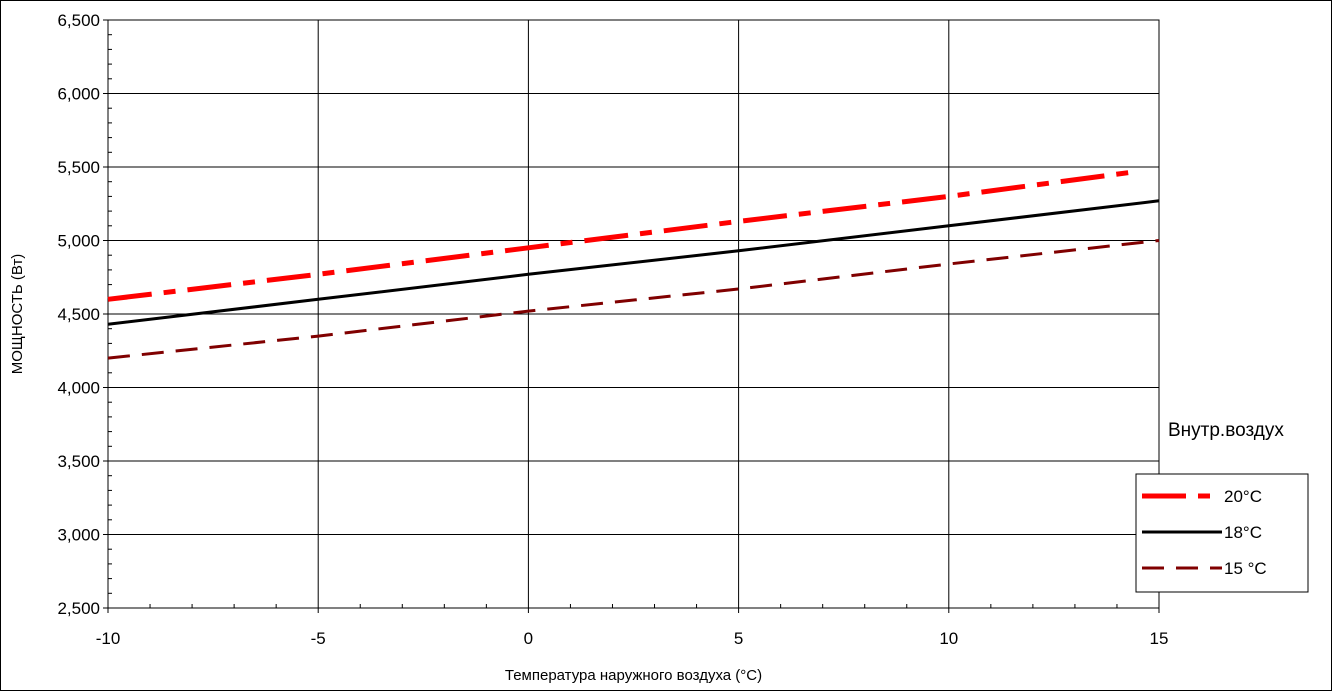  What do you see at coordinates (318, 638) in the screenshot?
I see `x-tick-label: -5` at bounding box center [318, 638].